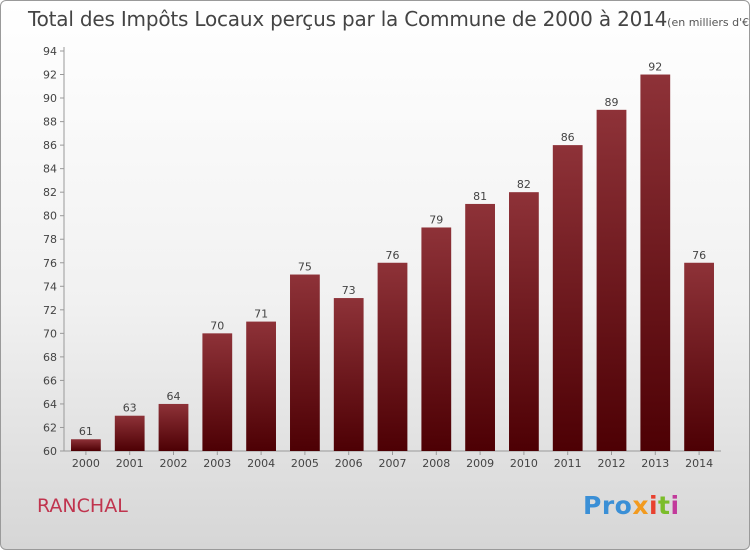 The width and height of the screenshot is (750, 550). Describe the element at coordinates (50, 145) in the screenshot. I see `y-tick-label: 86` at that location.